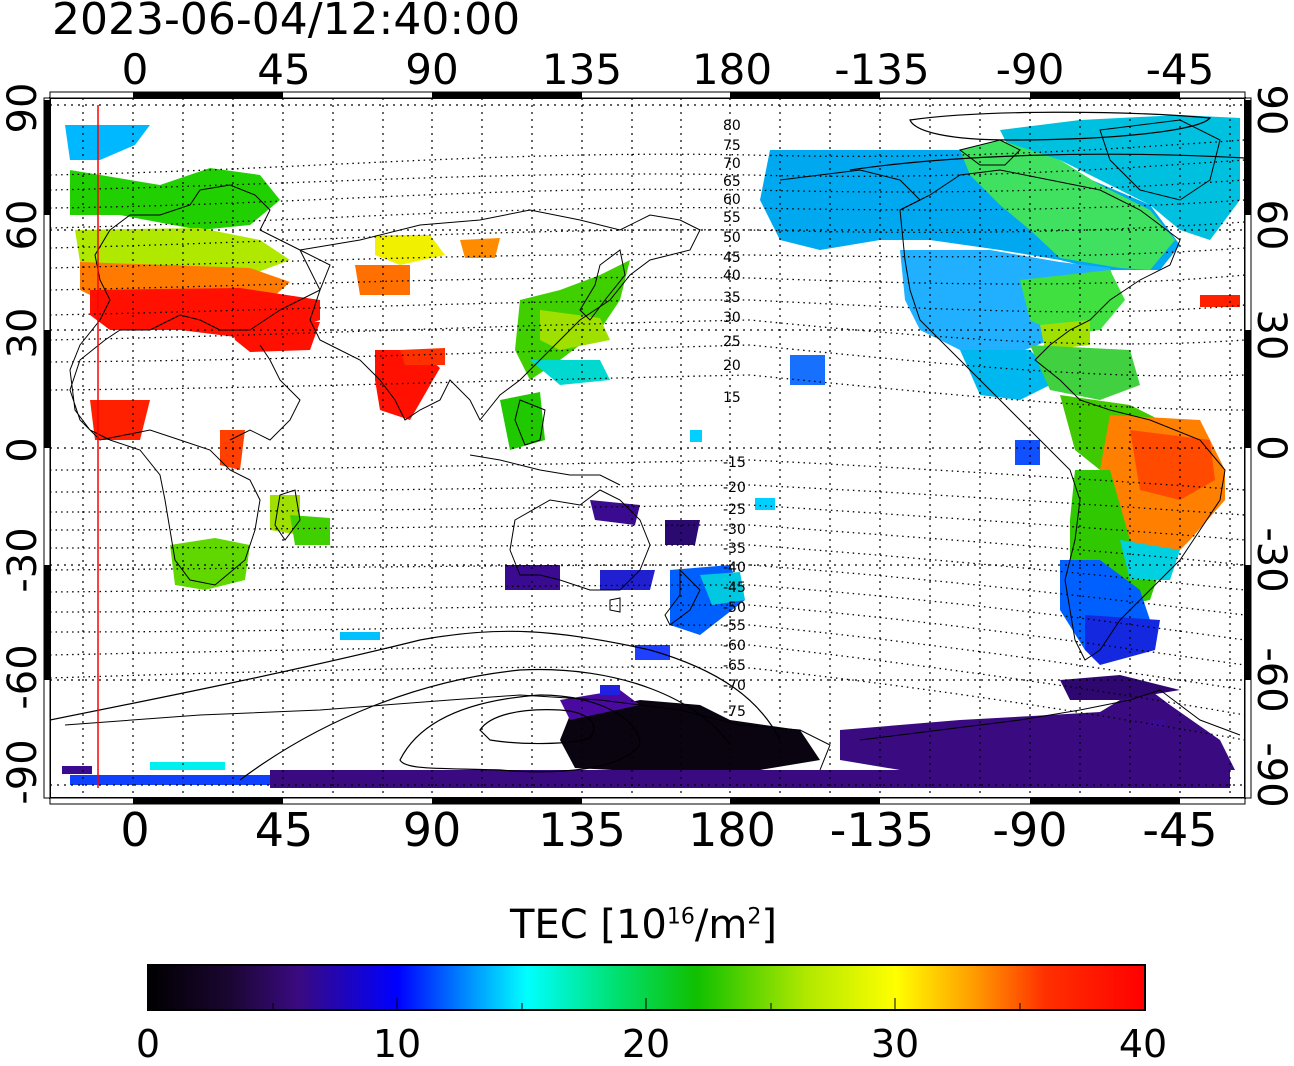  I want to click on colorbar, so click(646, 987).